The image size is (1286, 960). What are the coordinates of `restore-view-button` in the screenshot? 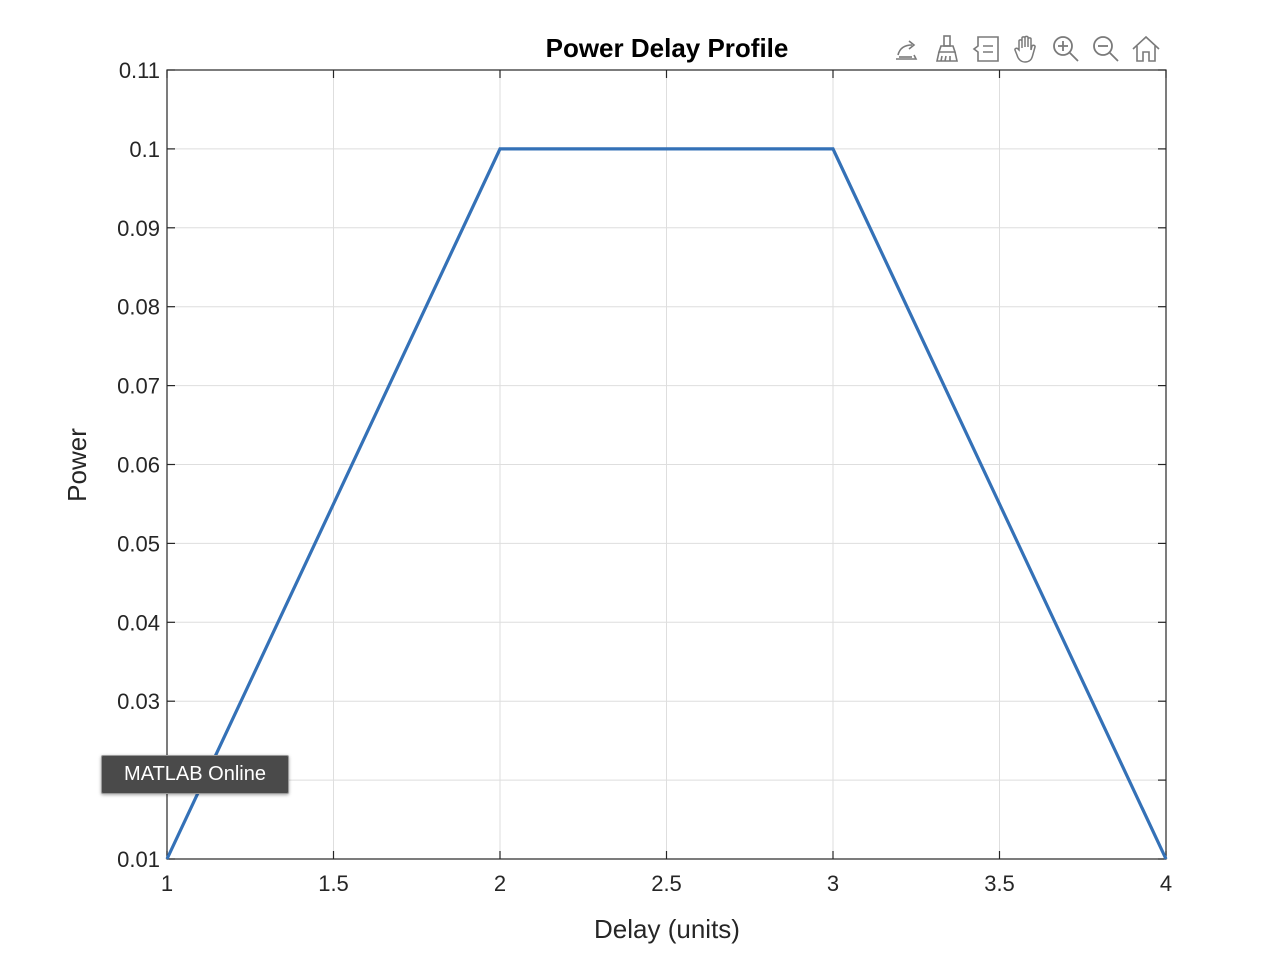 It's located at (1145, 49).